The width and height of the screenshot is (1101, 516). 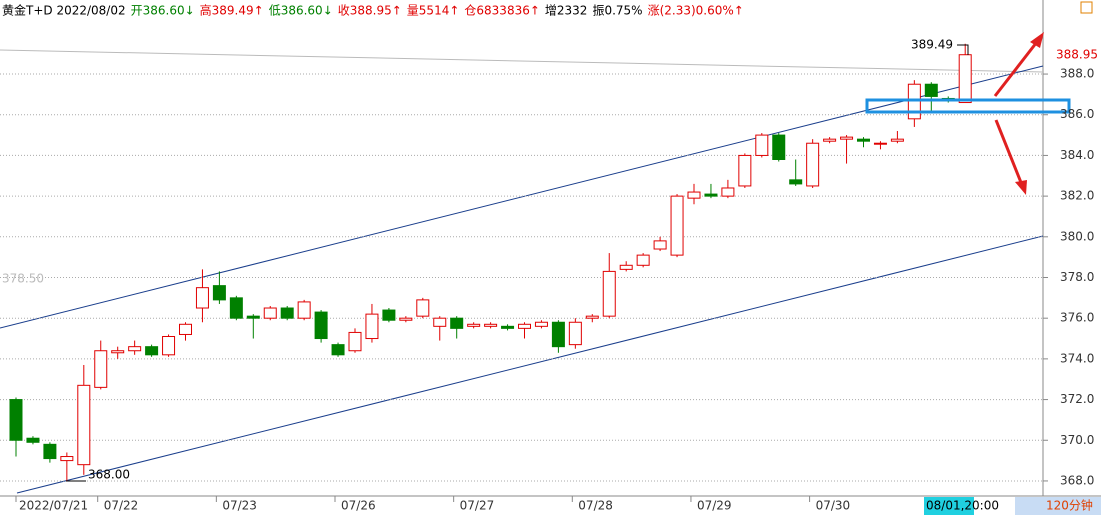 What do you see at coordinates (23, 279) in the screenshot?
I see `ghost-price: 378.50` at bounding box center [23, 279].